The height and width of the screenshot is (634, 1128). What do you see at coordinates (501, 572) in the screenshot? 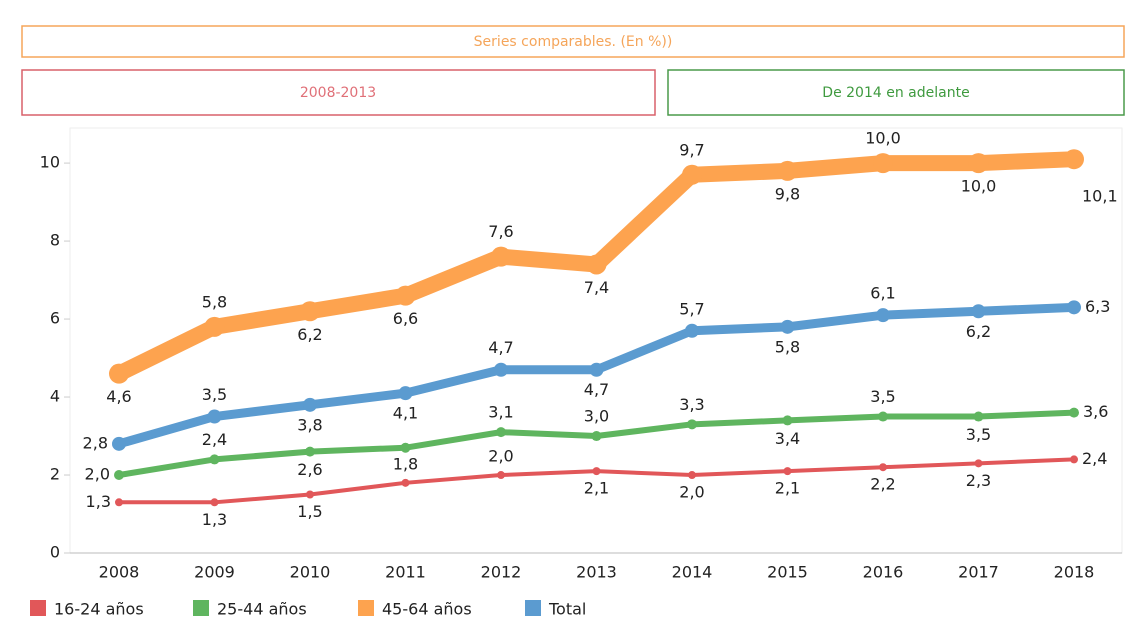
I see `x-tick-label: 2012` at bounding box center [501, 572].